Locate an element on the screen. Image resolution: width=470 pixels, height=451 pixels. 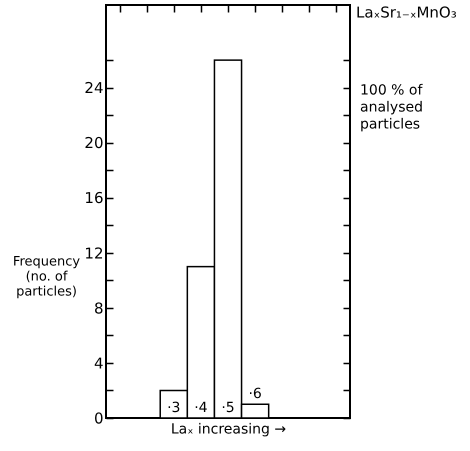
y-tick-label: 20 is located at coordinates (94, 143).